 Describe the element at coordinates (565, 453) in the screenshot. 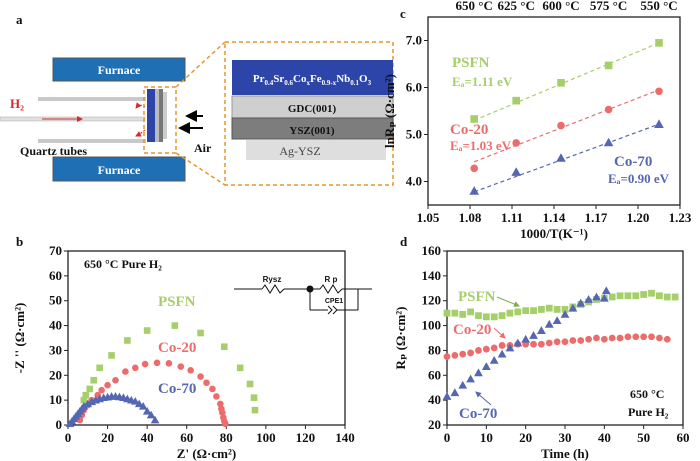

I see `x-axis-label: Time (h)` at that location.